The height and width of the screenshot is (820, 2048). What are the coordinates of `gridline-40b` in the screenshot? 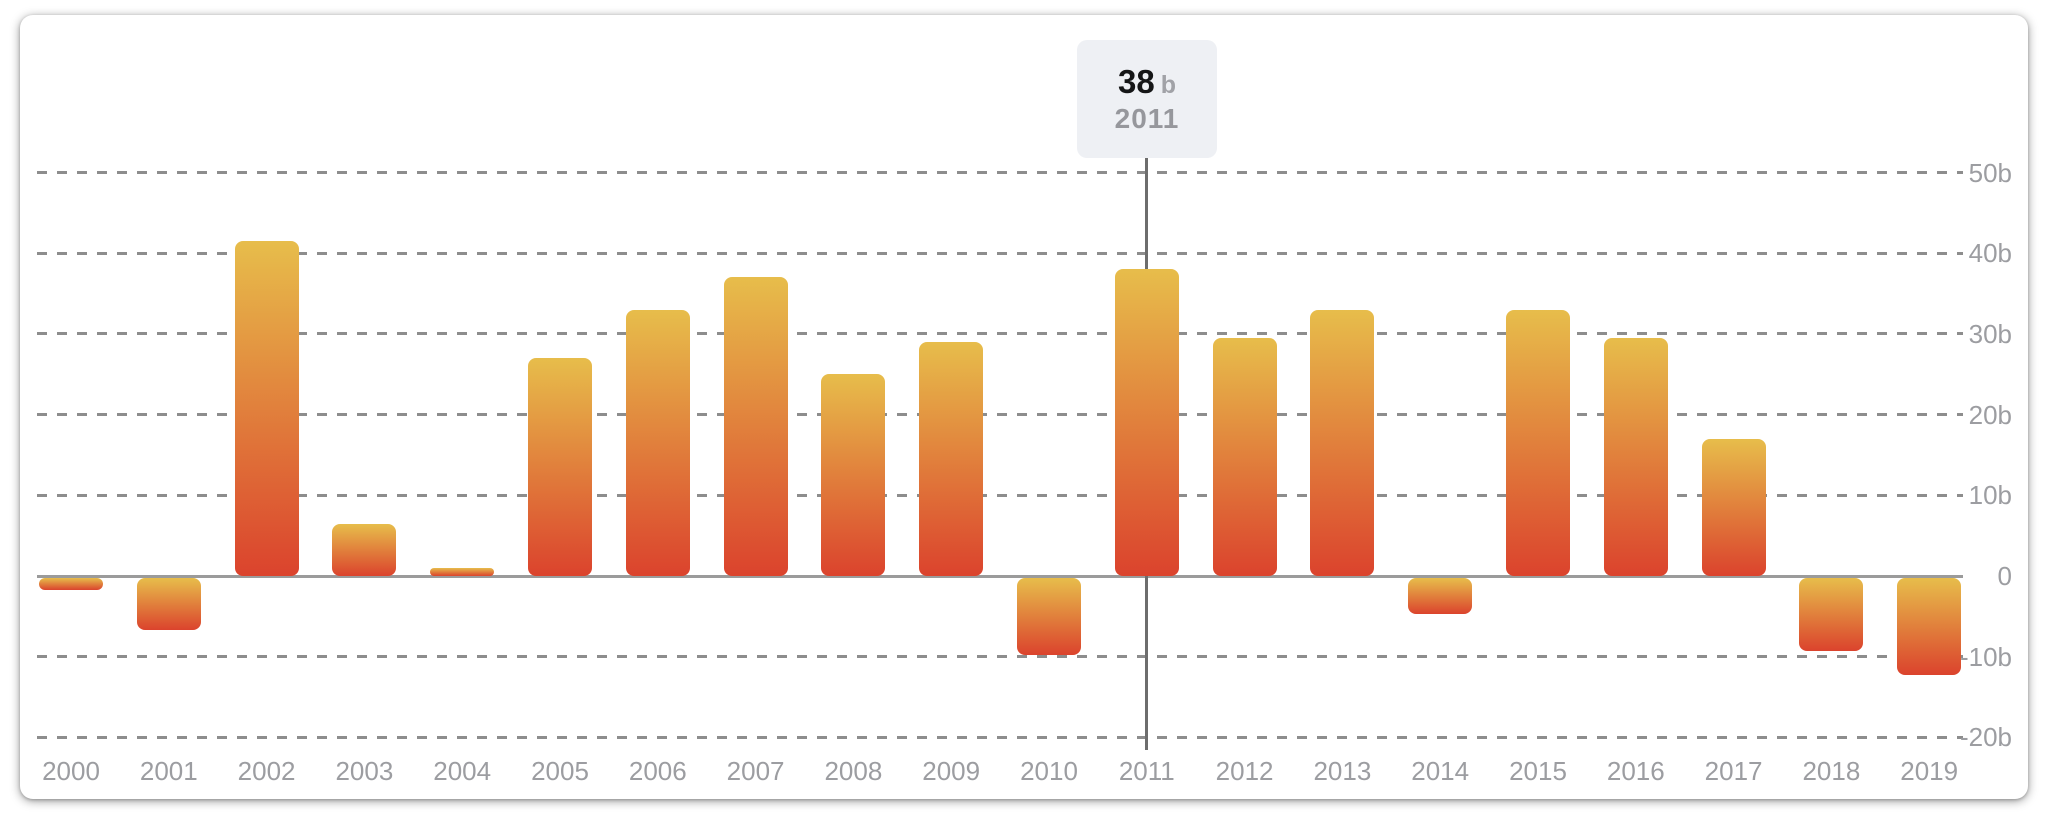 It's located at (1000, 253).